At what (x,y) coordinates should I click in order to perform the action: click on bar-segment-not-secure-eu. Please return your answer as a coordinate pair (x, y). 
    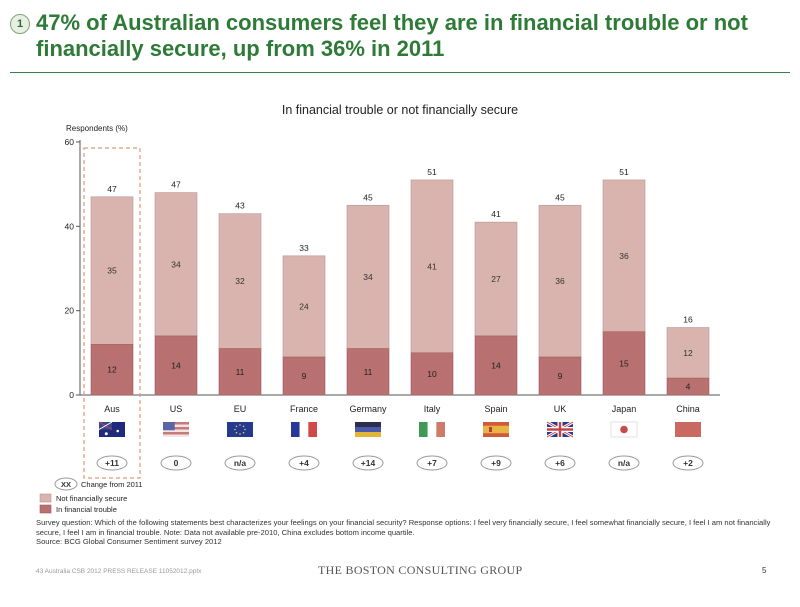
    Looking at the image, I should click on (240, 281).